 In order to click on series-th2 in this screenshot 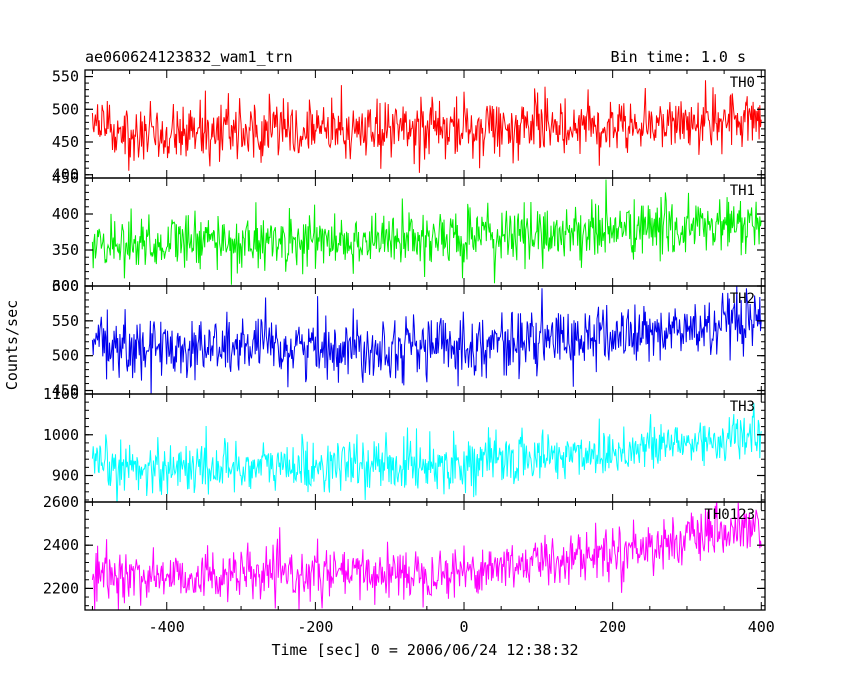, I will do `click(426, 340)`.